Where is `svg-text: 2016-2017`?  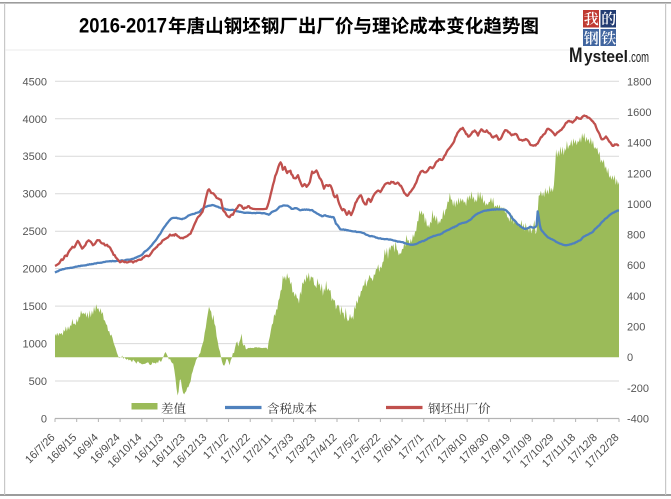 svg-text: 2016-2017 is located at coordinates (123, 26).